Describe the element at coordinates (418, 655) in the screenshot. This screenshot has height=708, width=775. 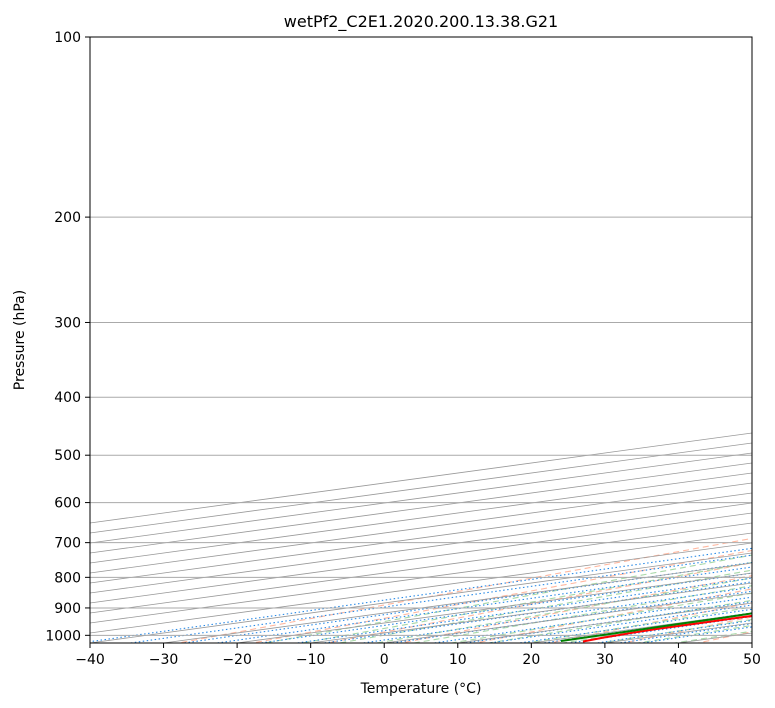
I see `x-axis-ticks: −40 −30 −20 −10 0 10 20 30 40 50` at that location.